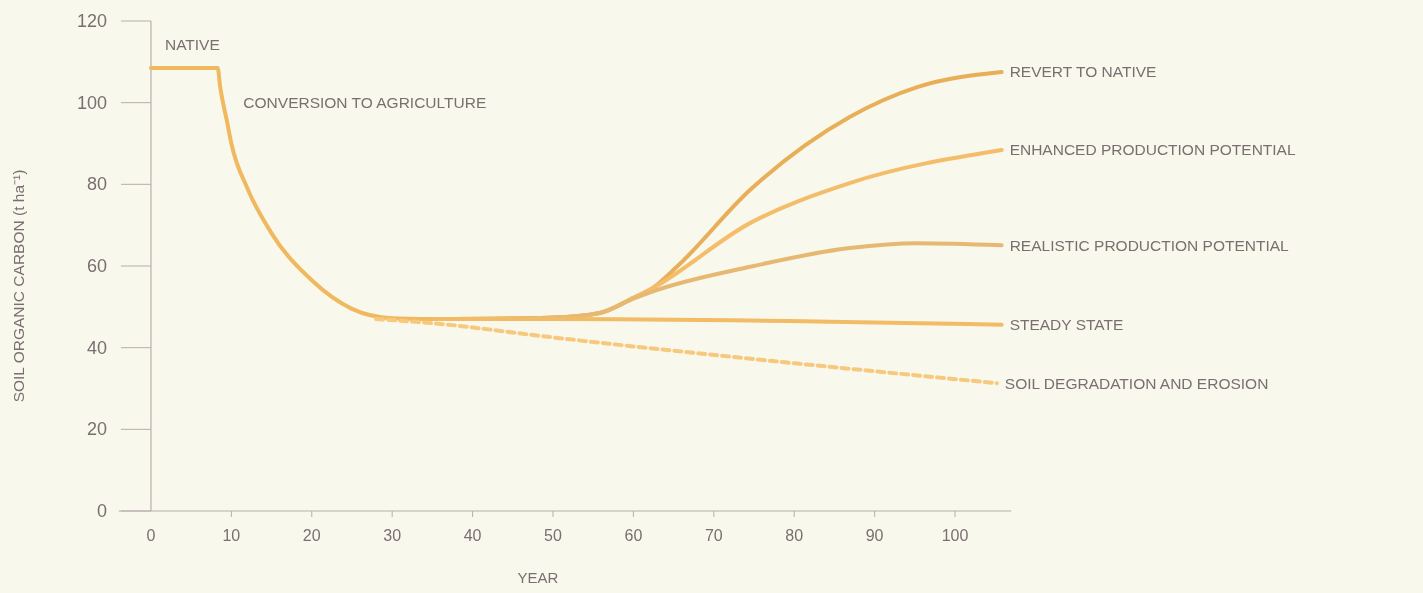 Image resolution: width=1423 pixels, height=593 pixels. Describe the element at coordinates (96, 184) in the screenshot. I see `y-tick-label: 80` at that location.